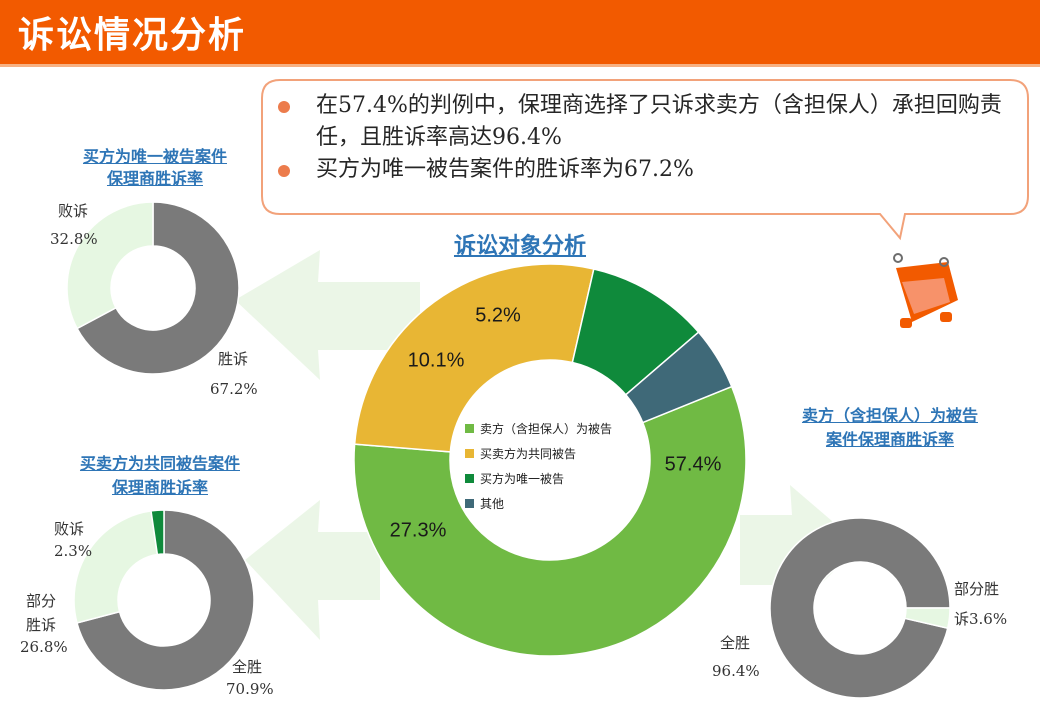 This screenshot has height=720, width=1040. I want to click on buyer-value-win: 67.2%, so click(234, 389).